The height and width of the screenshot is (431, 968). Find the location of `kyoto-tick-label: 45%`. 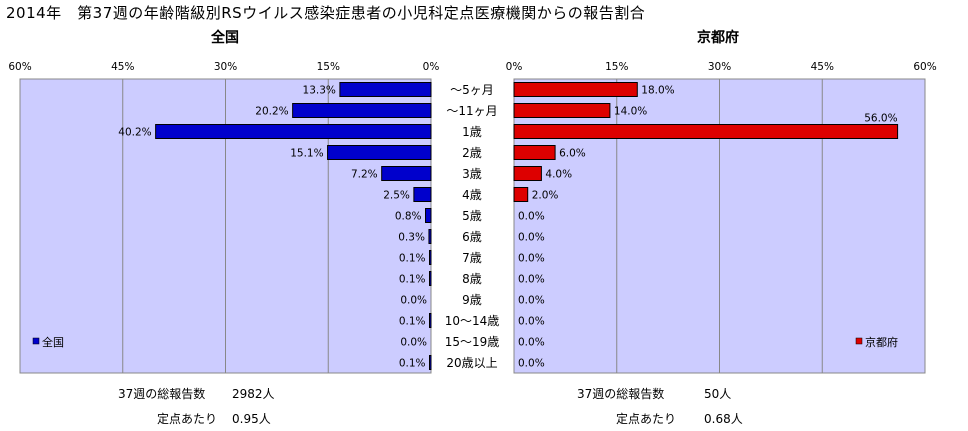

kyoto-tick-label: 45% is located at coordinates (822, 67).